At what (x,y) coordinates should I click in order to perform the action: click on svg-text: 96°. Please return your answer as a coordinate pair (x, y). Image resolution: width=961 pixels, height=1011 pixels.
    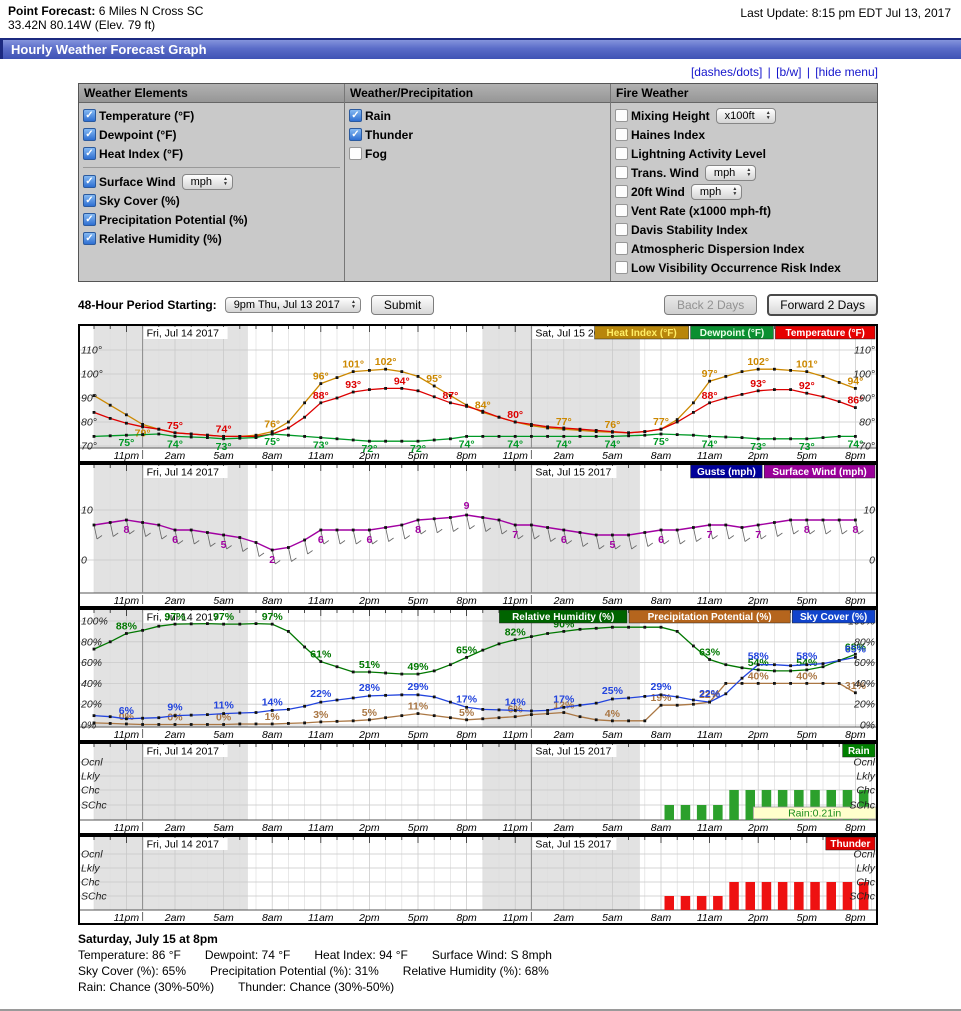
    Looking at the image, I should click on (321, 377).